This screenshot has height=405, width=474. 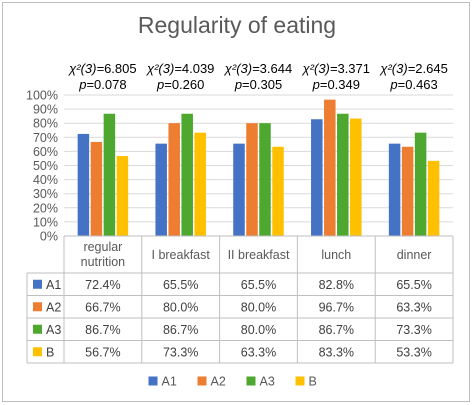 What do you see at coordinates (181, 255) in the screenshot?
I see `category-label: I breakfast` at bounding box center [181, 255].